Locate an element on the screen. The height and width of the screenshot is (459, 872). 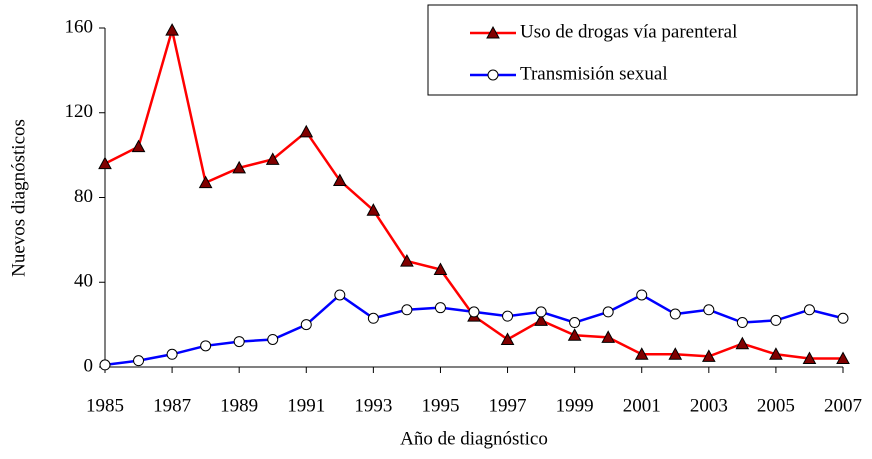
x-tick-label: 2001 is located at coordinates (642, 405).